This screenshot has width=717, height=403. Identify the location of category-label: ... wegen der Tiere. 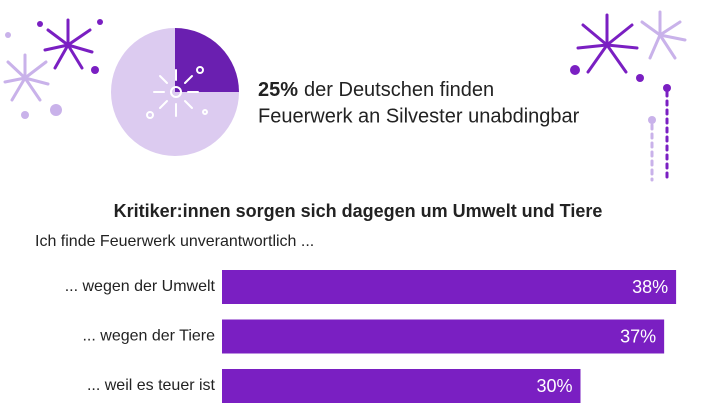
(148, 336).